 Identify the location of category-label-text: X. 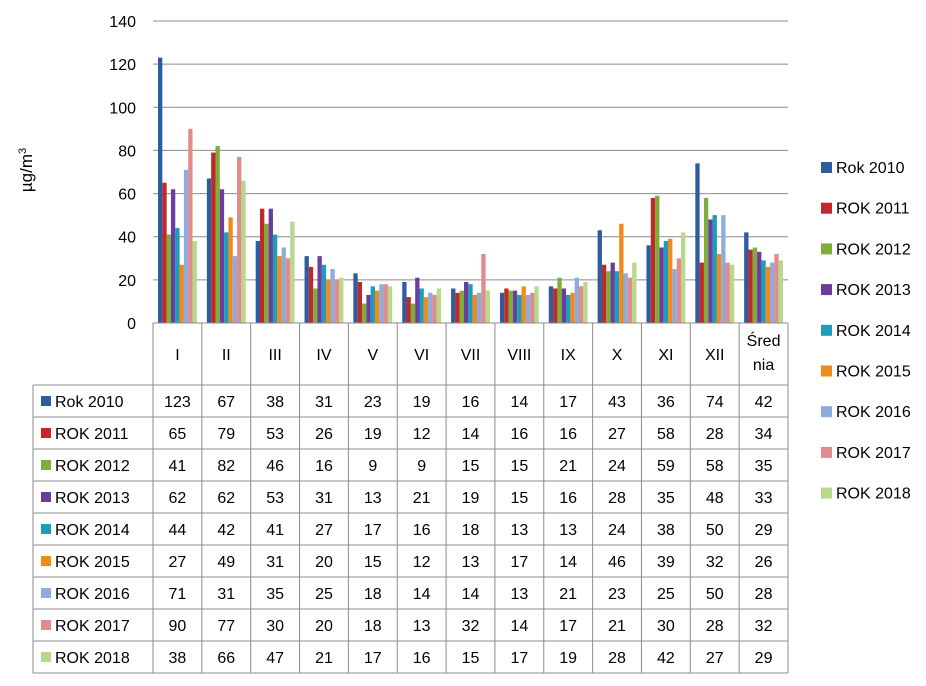
(617, 355).